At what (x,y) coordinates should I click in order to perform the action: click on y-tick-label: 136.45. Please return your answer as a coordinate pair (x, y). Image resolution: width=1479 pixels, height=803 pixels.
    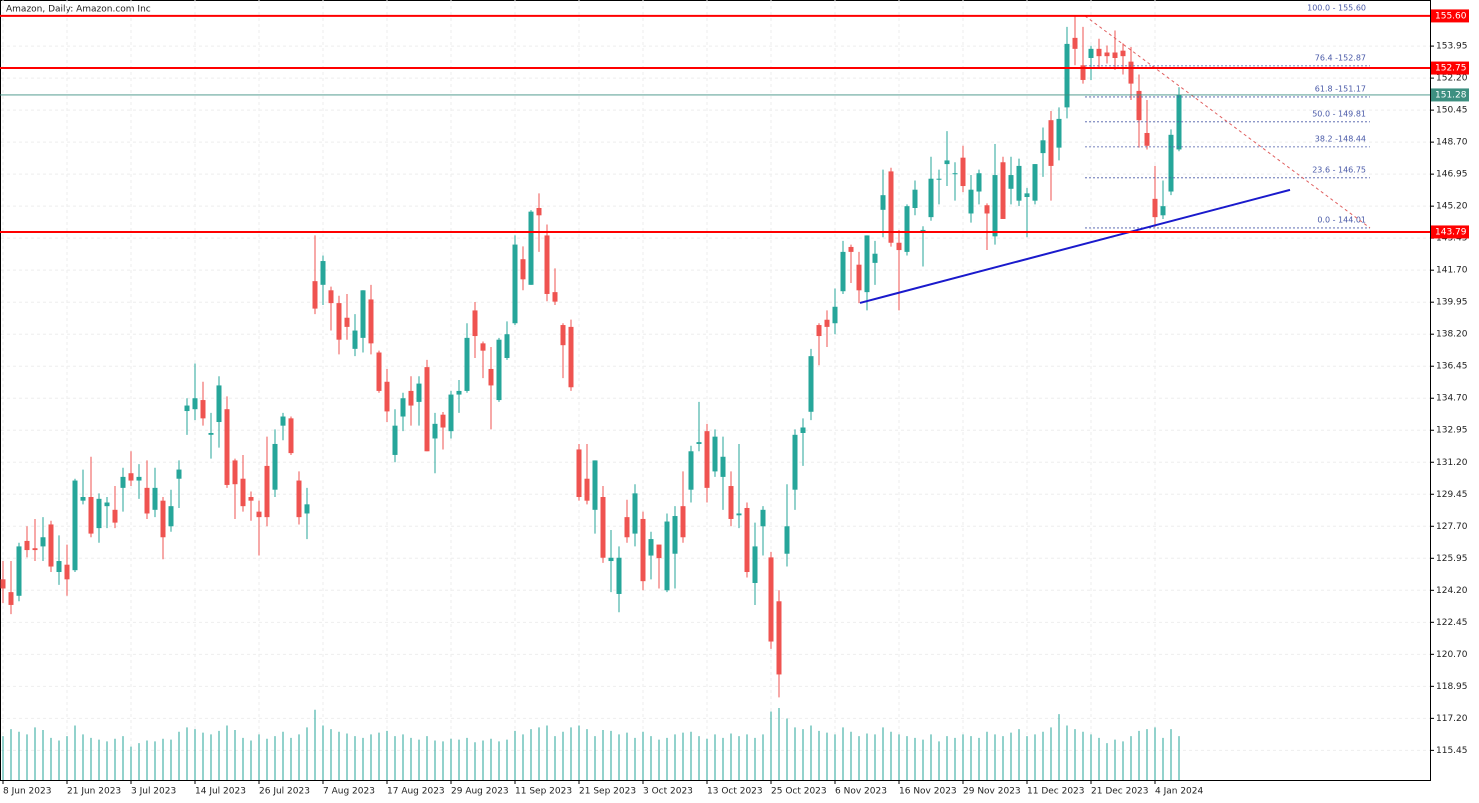
    Looking at the image, I should click on (1452, 367).